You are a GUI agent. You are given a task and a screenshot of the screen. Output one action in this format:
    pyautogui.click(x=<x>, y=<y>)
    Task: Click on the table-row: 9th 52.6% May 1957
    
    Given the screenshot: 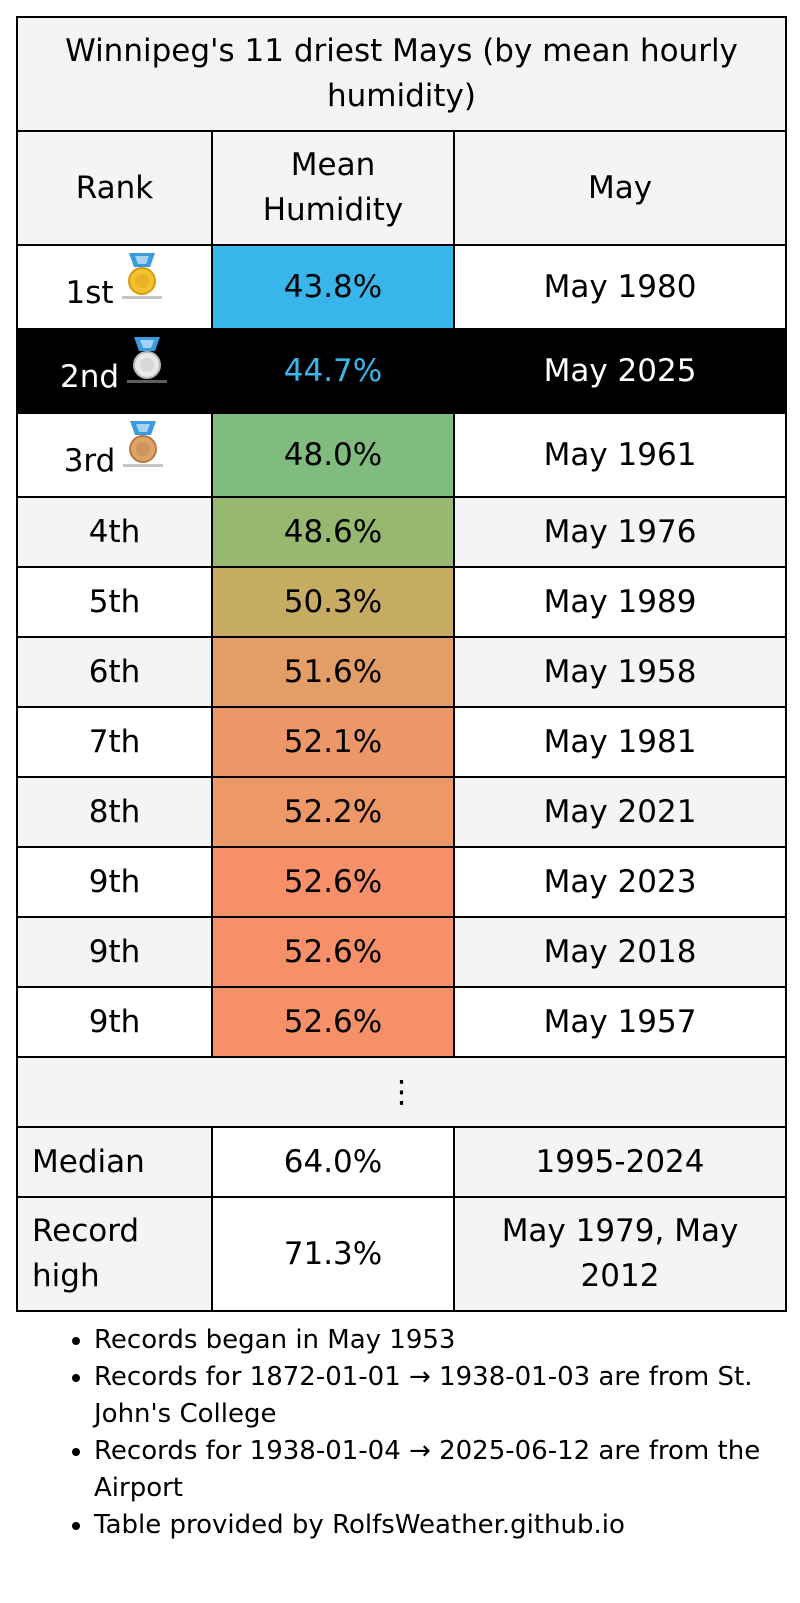 What is the action you would take?
    pyautogui.click(x=402, y=1022)
    